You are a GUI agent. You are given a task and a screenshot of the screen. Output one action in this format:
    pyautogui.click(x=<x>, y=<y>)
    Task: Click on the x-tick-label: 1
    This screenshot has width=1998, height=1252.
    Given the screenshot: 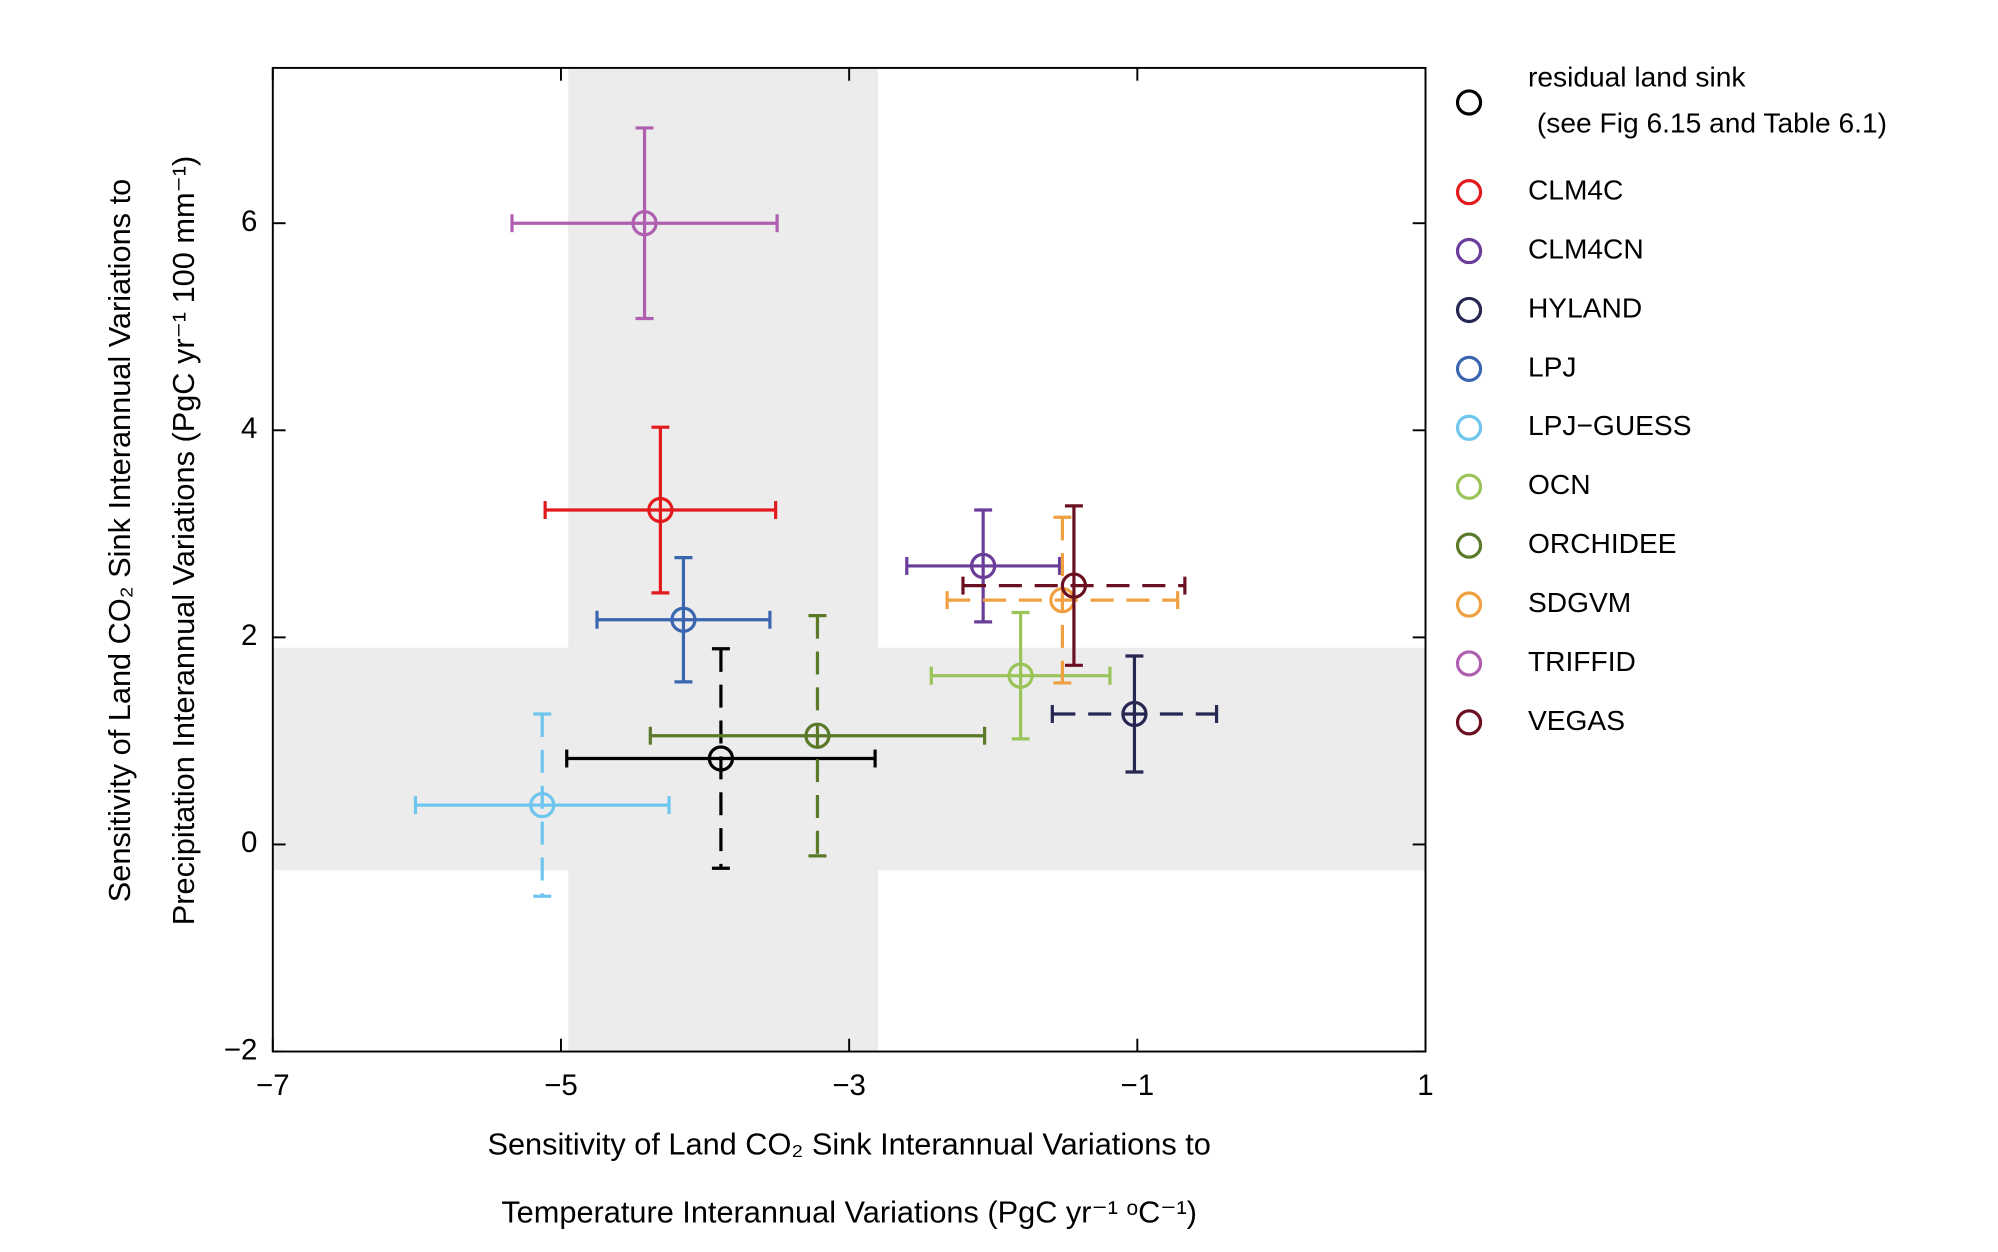 What is the action you would take?
    pyautogui.click(x=1425, y=1085)
    